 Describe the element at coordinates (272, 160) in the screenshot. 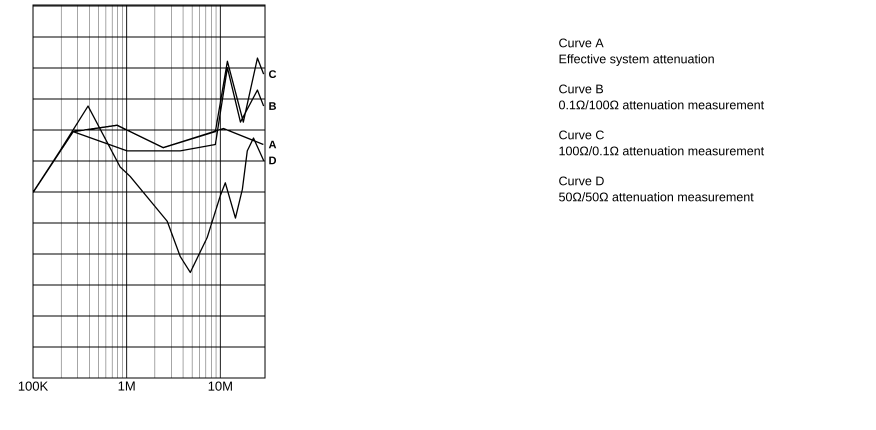

I see `series-label: D` at that location.